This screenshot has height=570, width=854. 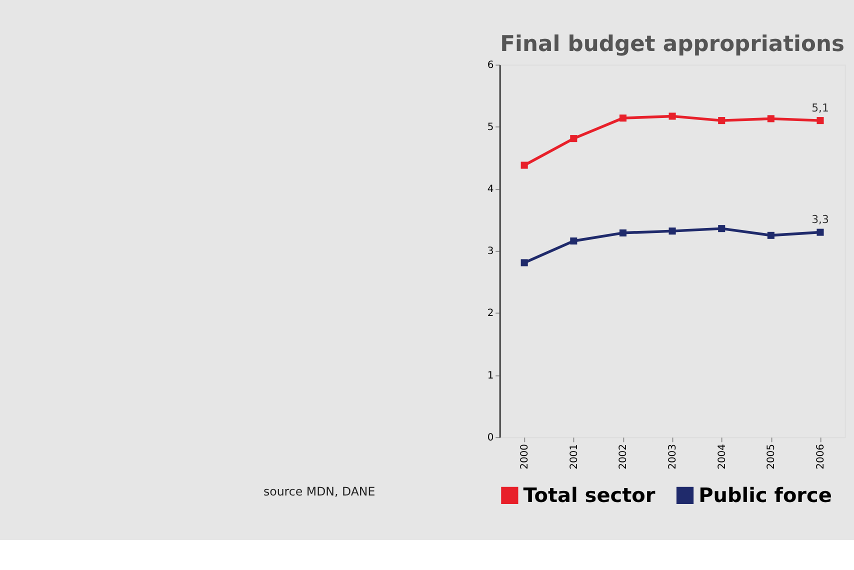 I want to click on y-tick-label: 3, so click(x=490, y=252).